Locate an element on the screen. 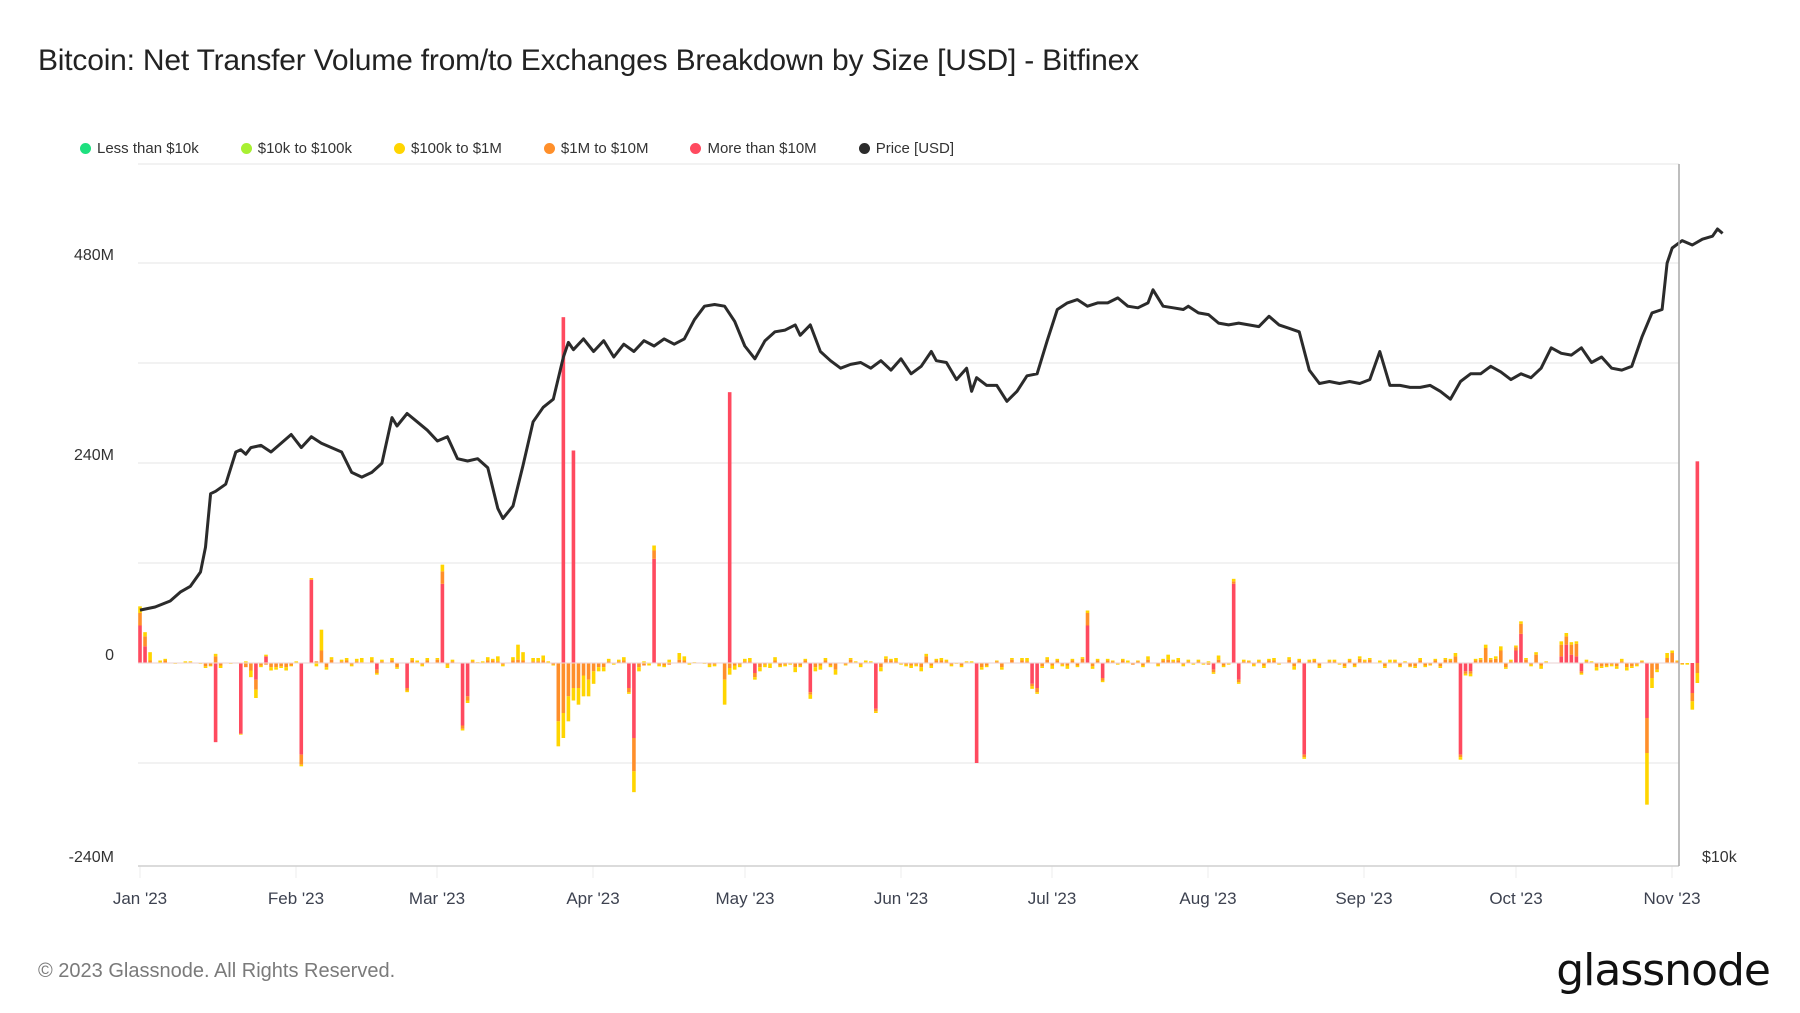  y-right-tick-10k: $10k is located at coordinates (1719, 857).